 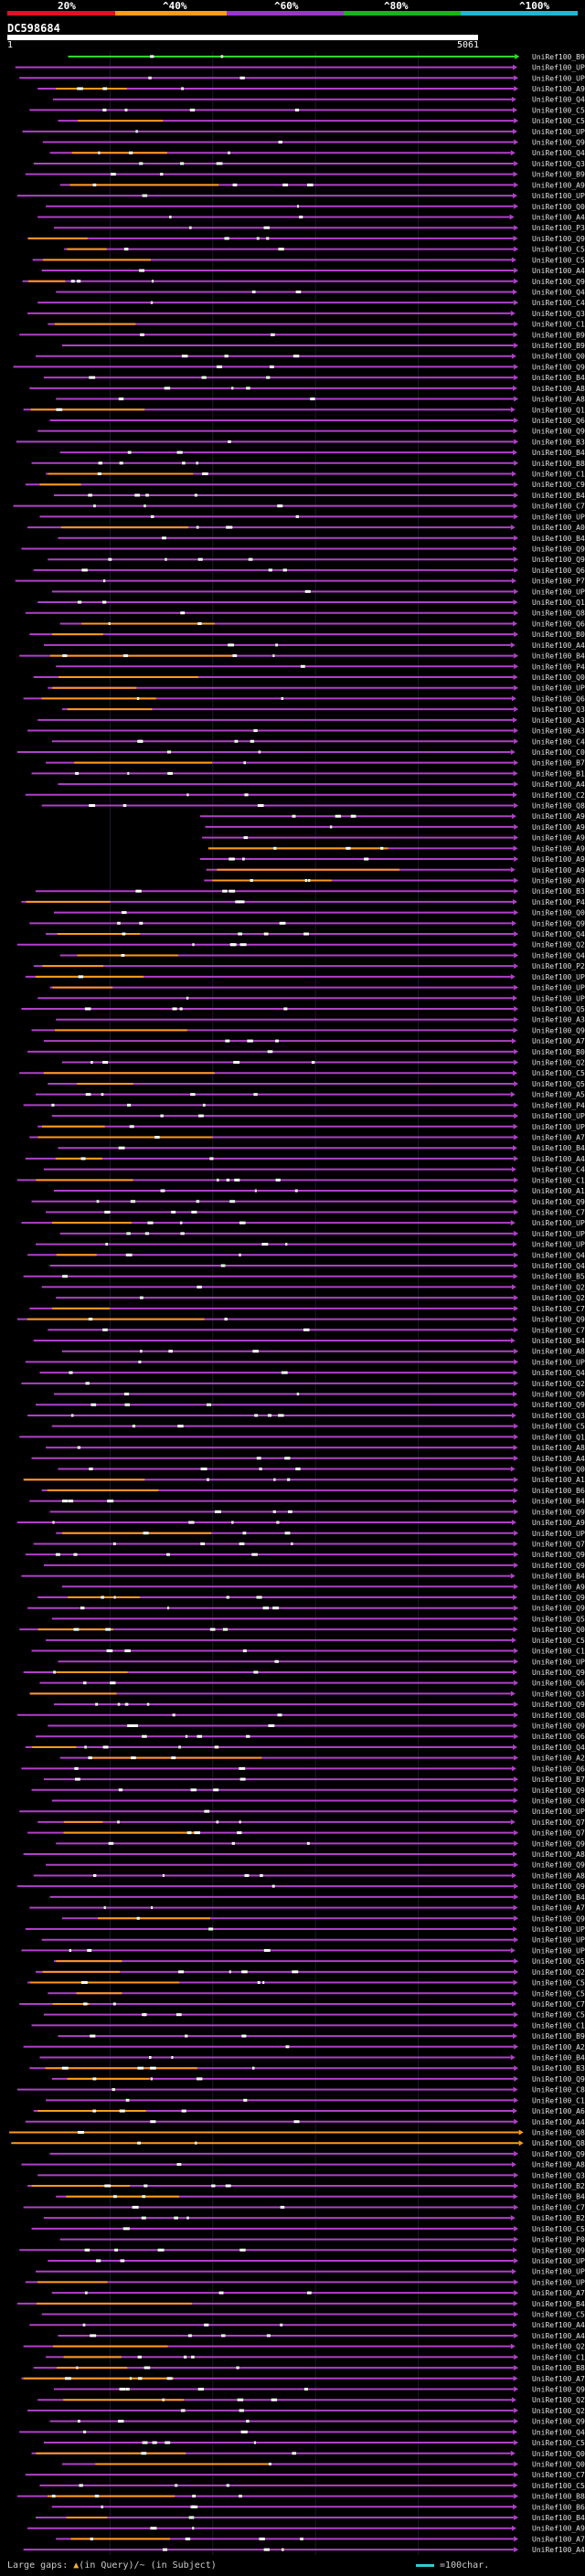 I want to click on hit-label: UniRef100_Q07PB7, so click(x=559, y=913).